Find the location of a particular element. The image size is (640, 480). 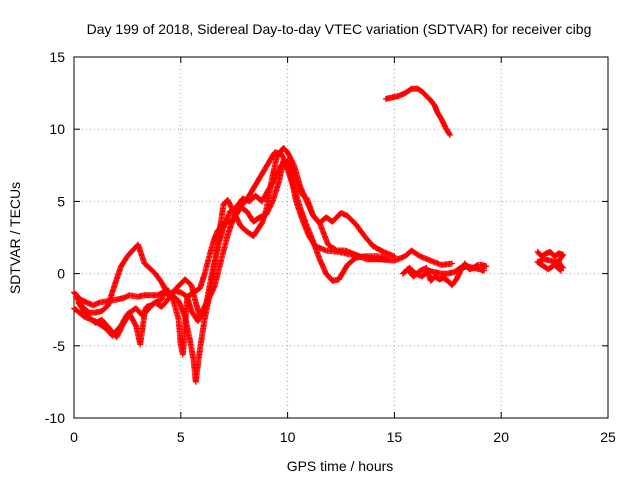

y-tick-label-1: -5 is located at coordinates (59, 346).